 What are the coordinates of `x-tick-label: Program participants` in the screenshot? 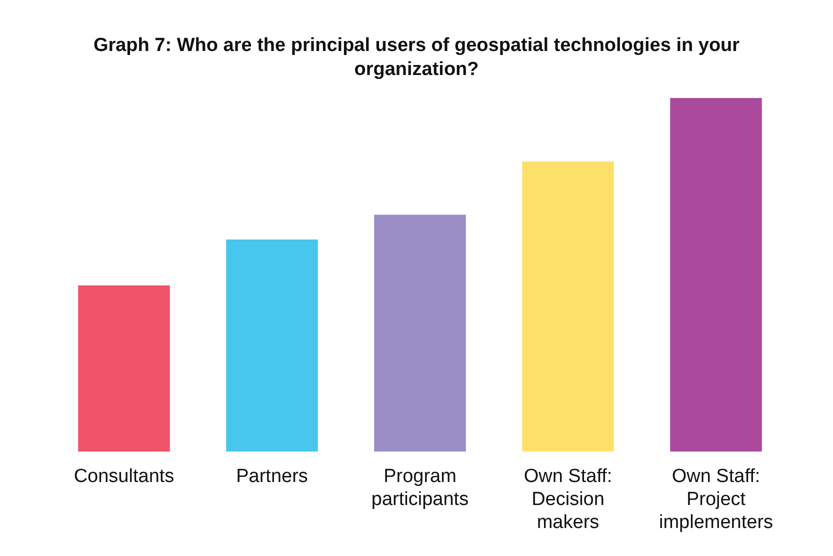 It's located at (420, 488).